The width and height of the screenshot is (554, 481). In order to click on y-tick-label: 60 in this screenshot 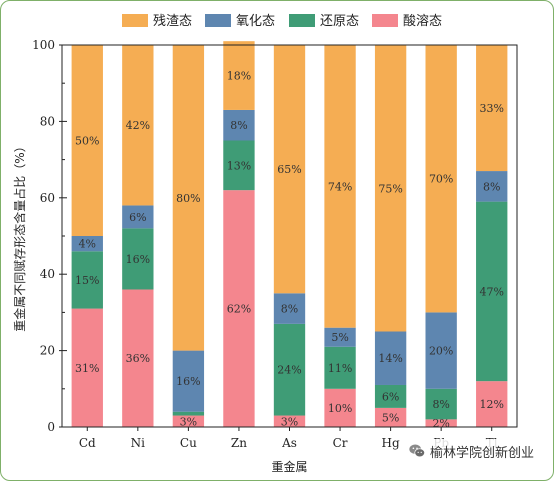, I will do `click(47, 198)`.